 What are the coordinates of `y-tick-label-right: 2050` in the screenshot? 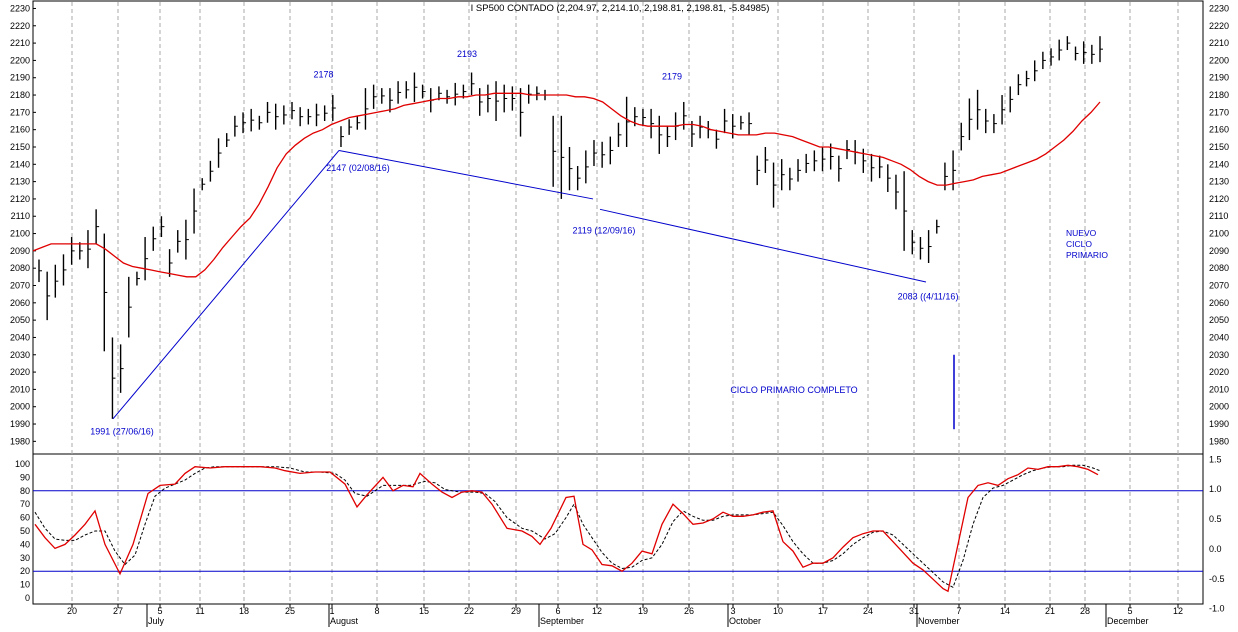 It's located at (1219, 320).